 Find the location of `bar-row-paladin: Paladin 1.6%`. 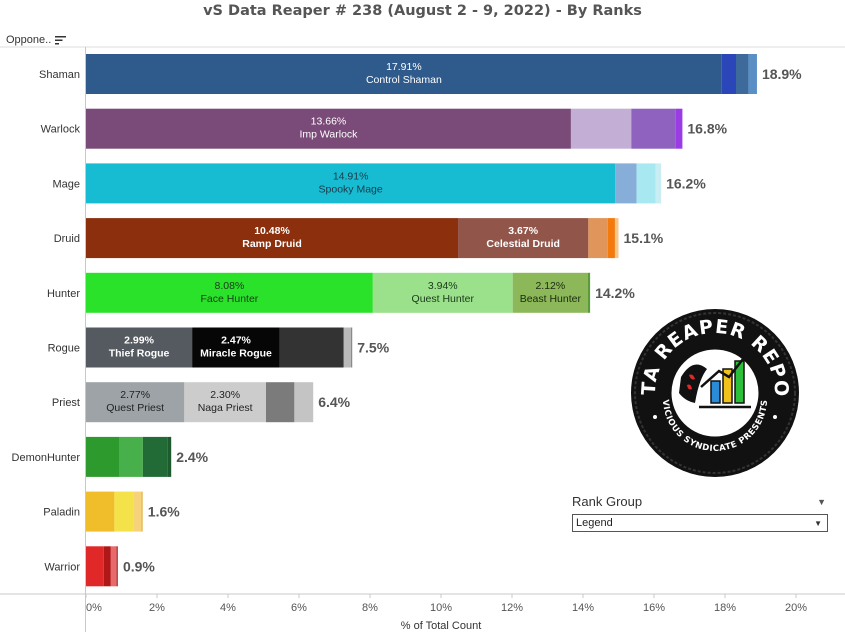

bar-row-paladin: Paladin 1.6% is located at coordinates (111, 511).